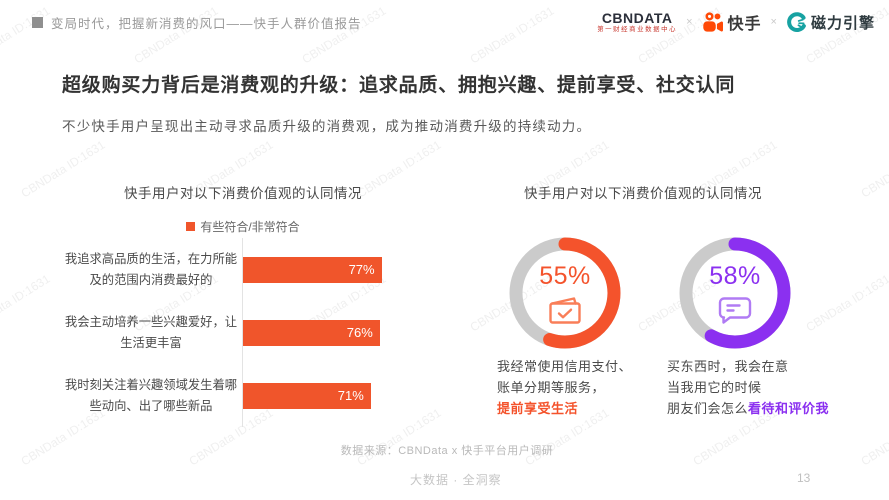  I want to click on page-number: 13, so click(804, 478).